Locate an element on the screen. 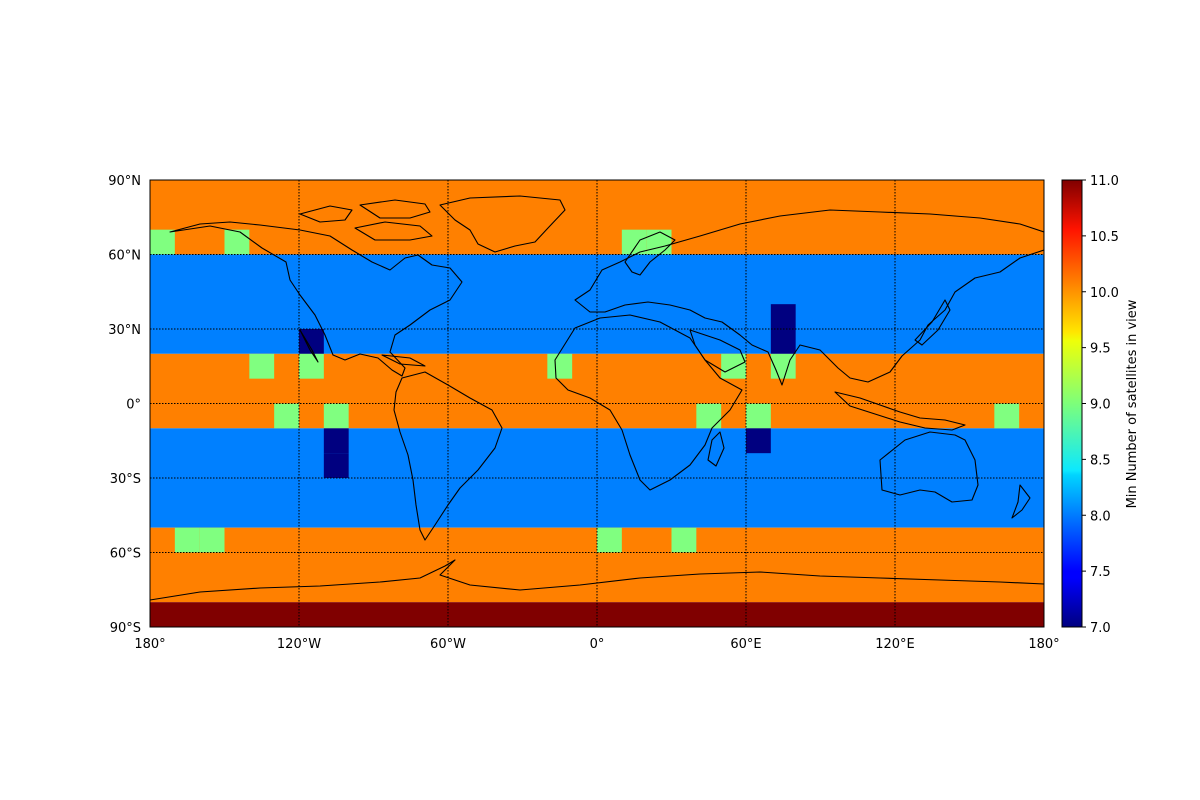  coastline-scandinavia is located at coordinates (650, 253).